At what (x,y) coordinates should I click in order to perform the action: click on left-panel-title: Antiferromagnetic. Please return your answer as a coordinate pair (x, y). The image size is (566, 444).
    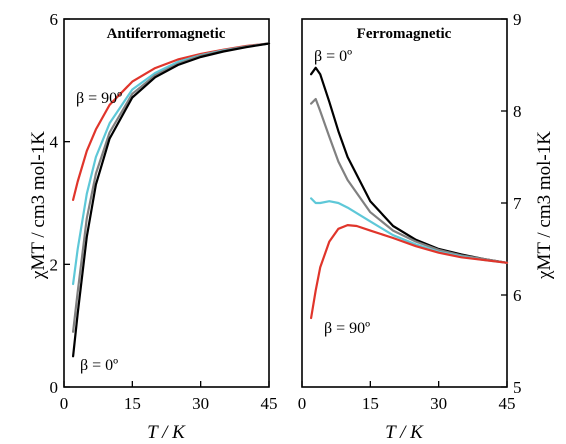
    Looking at the image, I should click on (166, 34).